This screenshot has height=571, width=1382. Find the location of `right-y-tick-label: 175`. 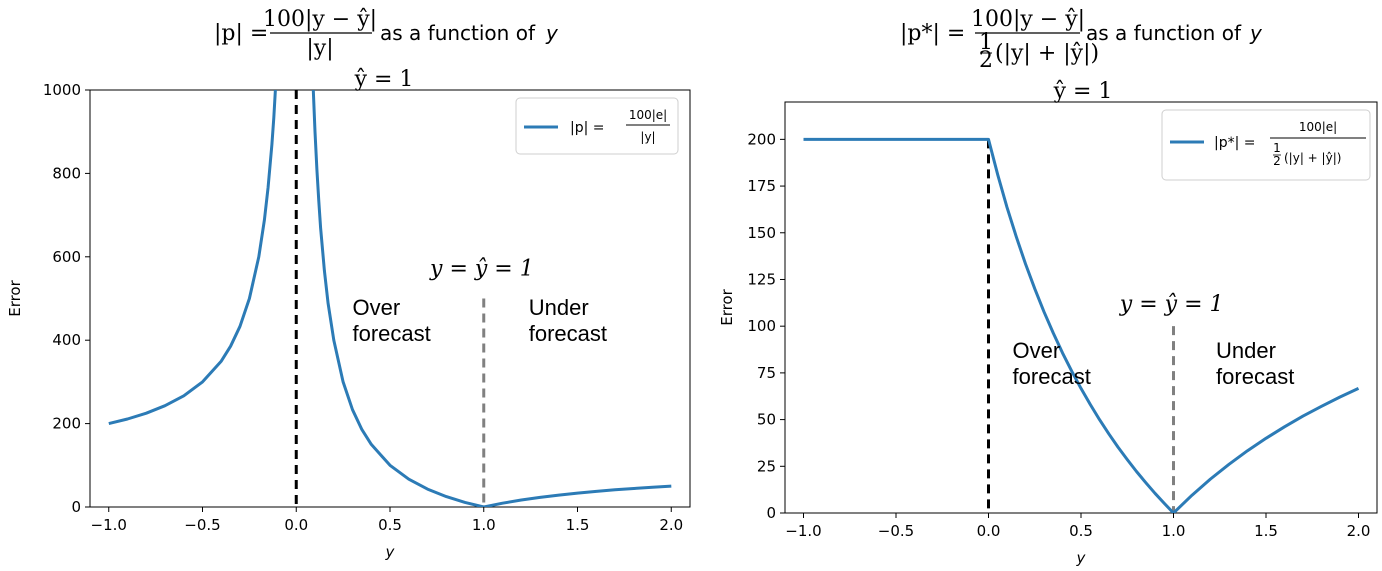

right-y-tick-label: 175 is located at coordinates (761, 186).